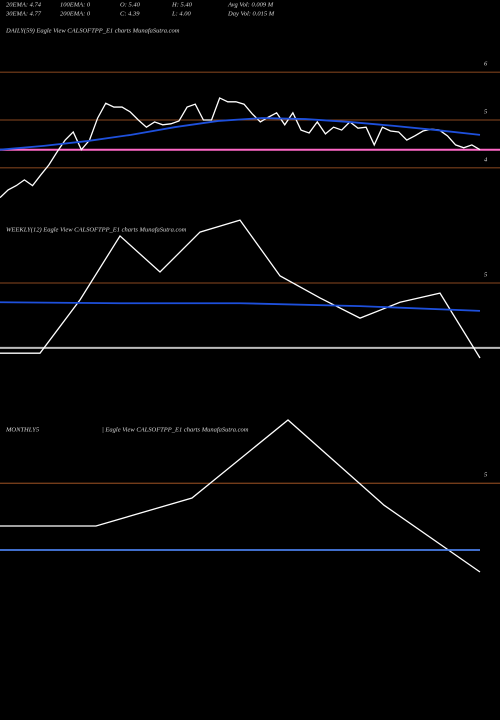  Describe the element at coordinates (182, 4) in the screenshot. I see `header-stat: H: 5.40` at that location.